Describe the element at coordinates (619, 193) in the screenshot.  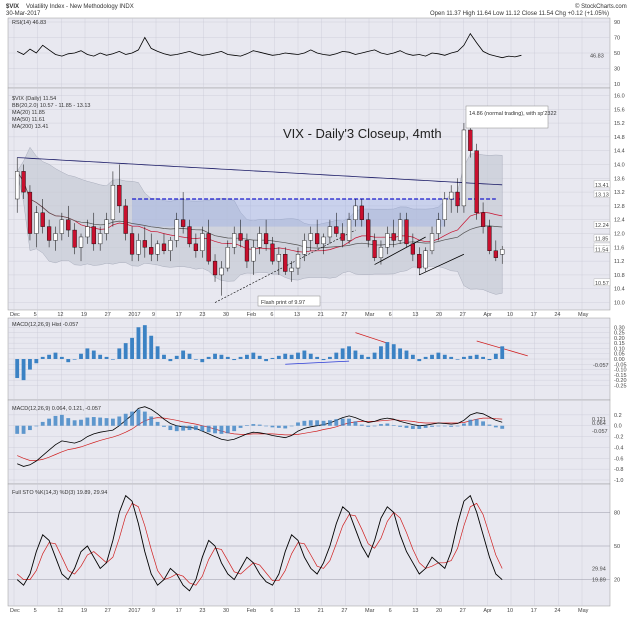
I see `price-y-tick: 13.2` at that location.